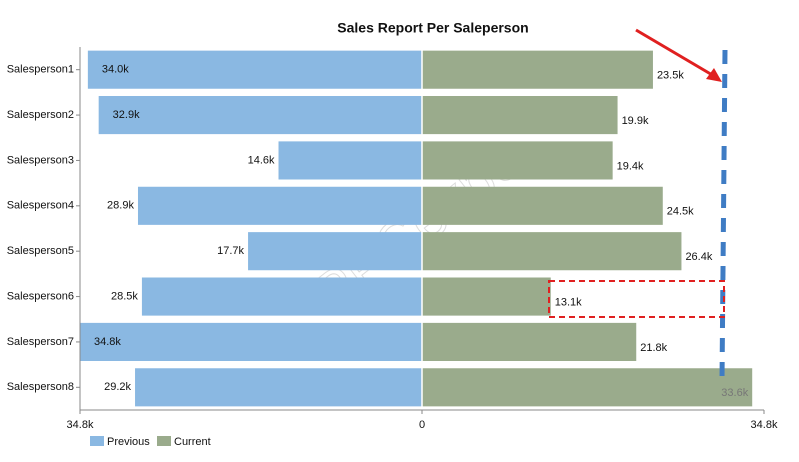  Describe the element at coordinates (723, 215) in the screenshot. I see `highlight-line` at that location.